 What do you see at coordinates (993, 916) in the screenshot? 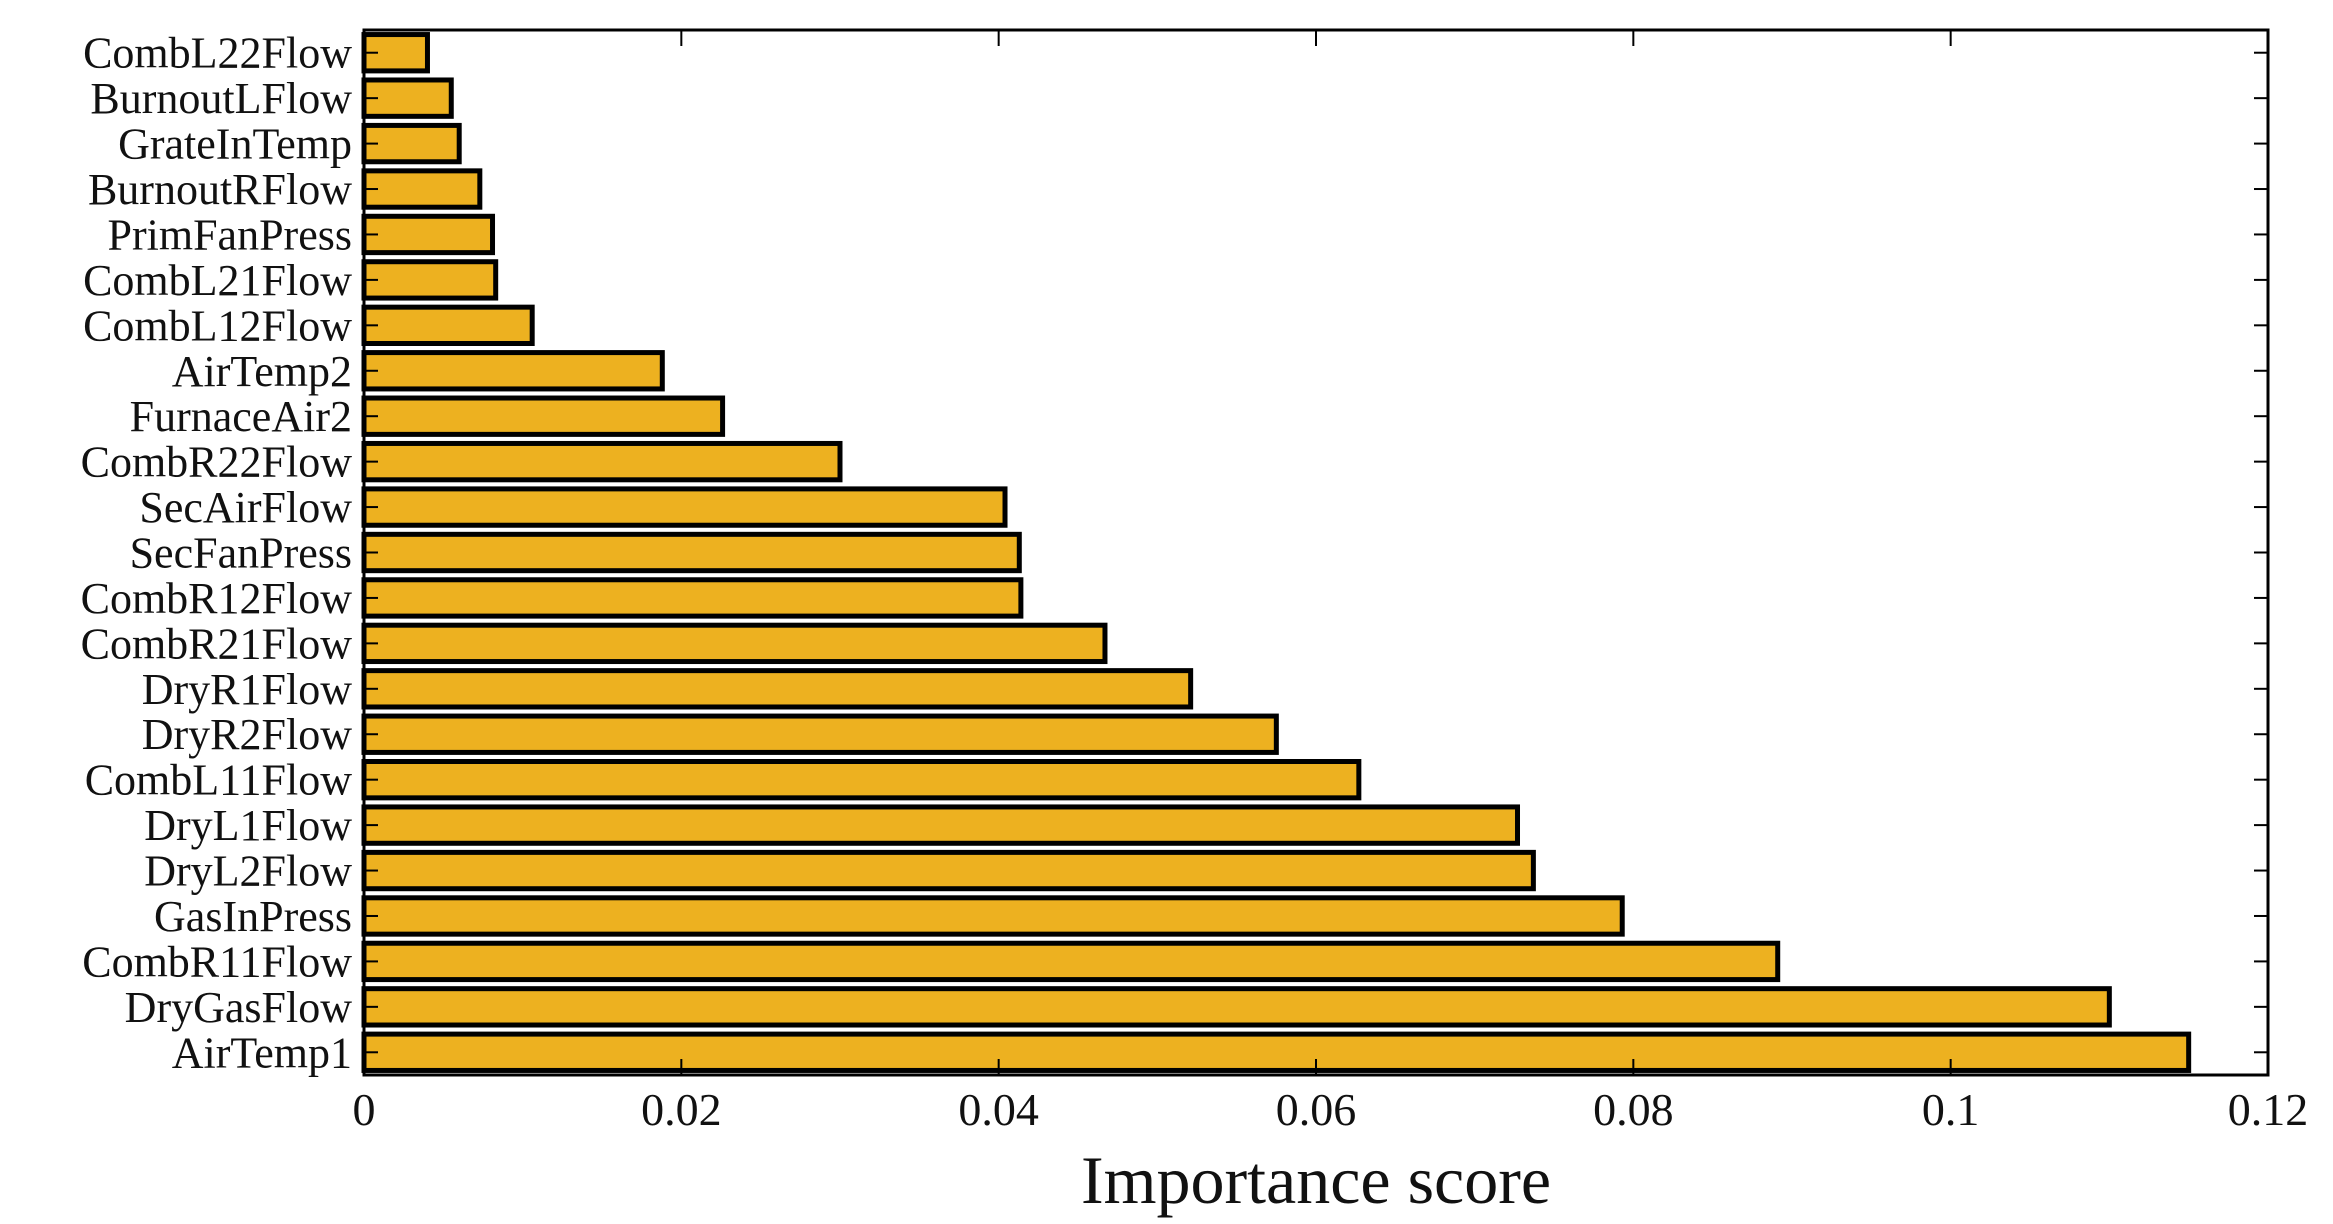
I see `bar-GasInPress` at bounding box center [993, 916].